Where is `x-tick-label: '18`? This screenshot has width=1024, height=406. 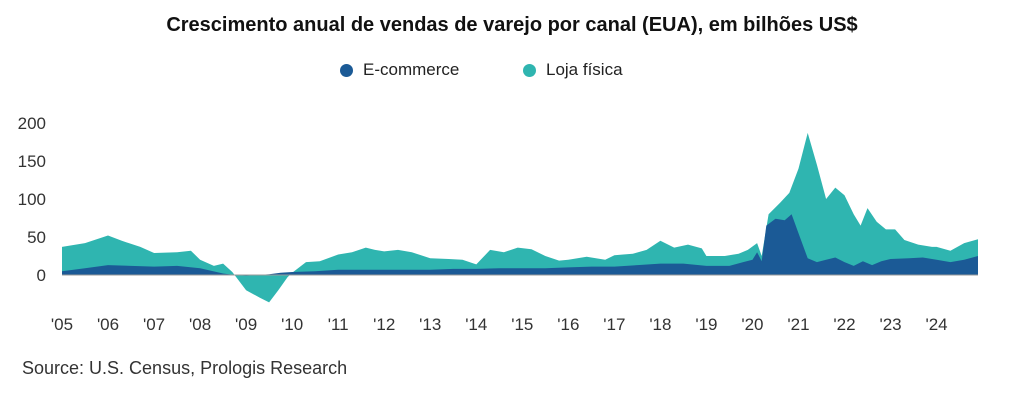 x-tick-label: '18 is located at coordinates (660, 324).